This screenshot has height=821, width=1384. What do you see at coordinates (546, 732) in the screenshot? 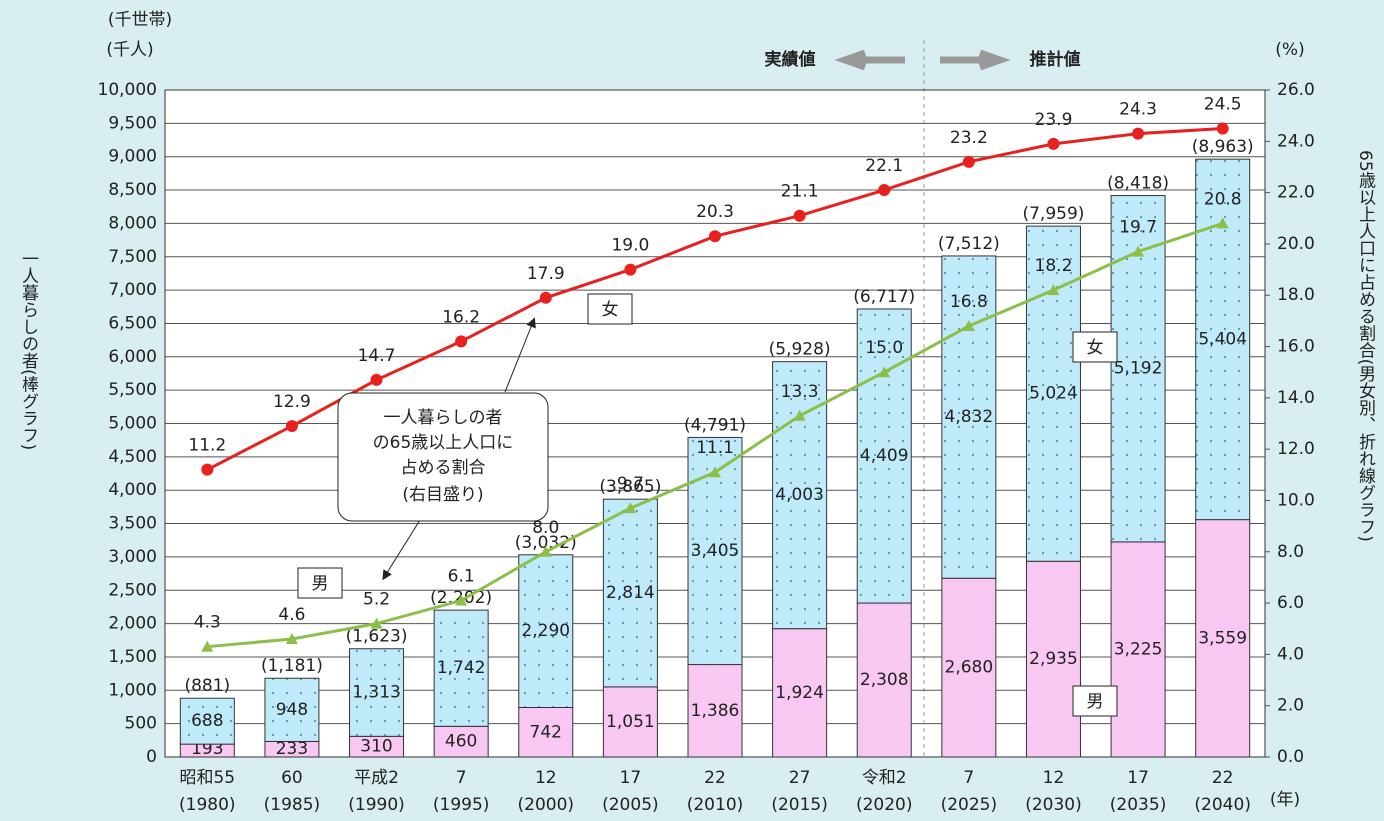
I see `bar-label: 742` at bounding box center [546, 732].